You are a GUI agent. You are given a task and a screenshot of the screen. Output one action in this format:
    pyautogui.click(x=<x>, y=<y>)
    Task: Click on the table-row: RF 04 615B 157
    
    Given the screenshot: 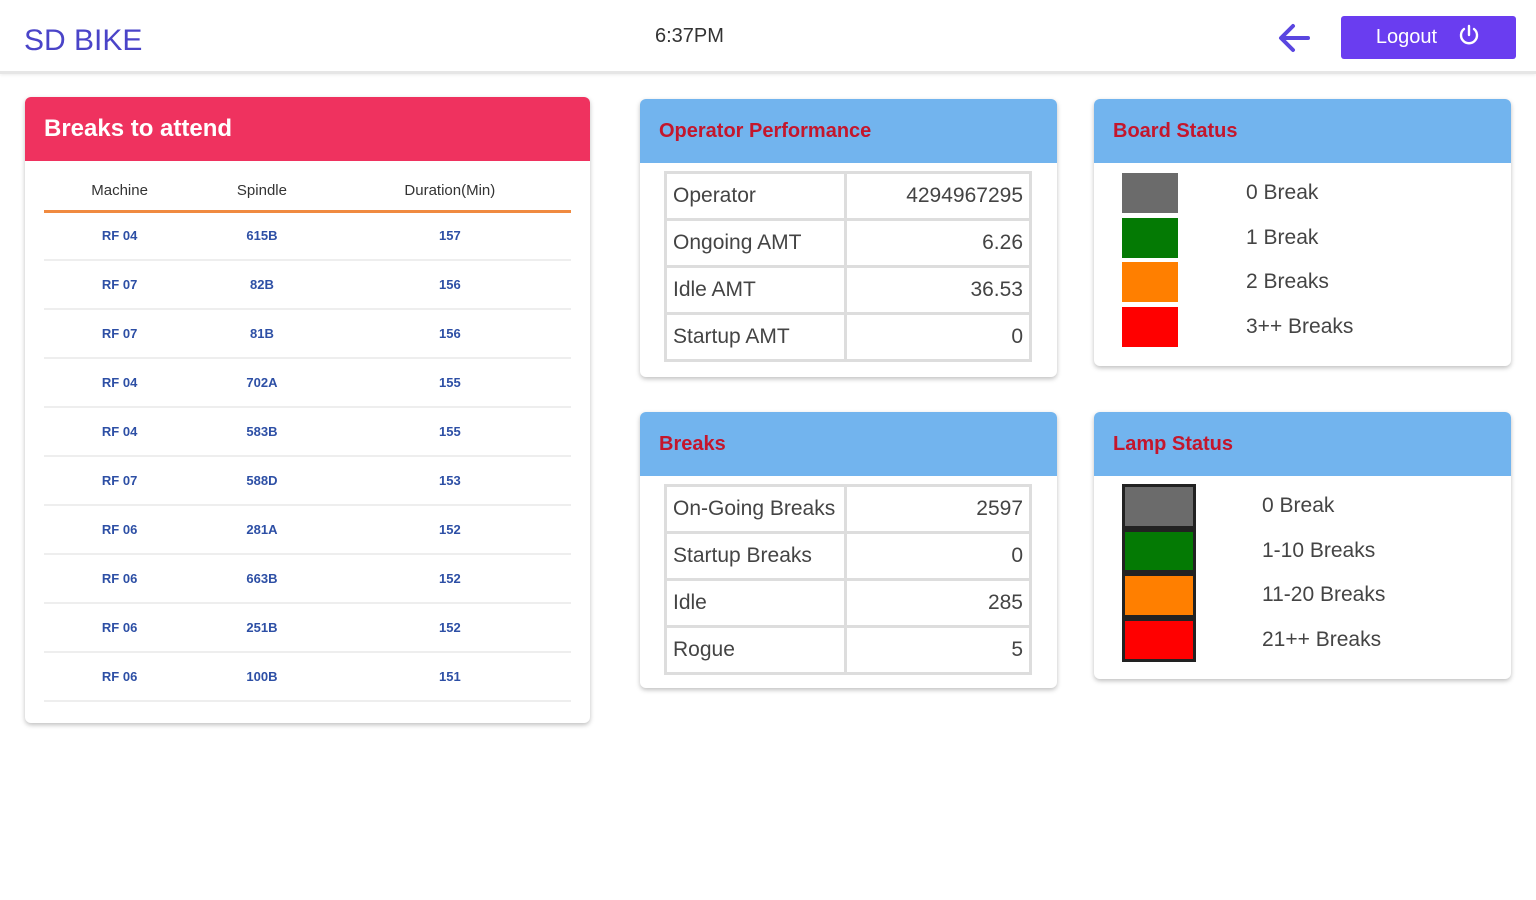 What is the action you would take?
    pyautogui.click(x=307, y=236)
    